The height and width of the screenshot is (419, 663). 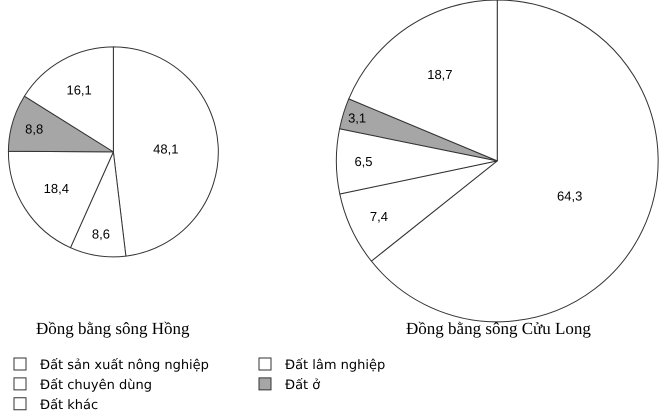 I want to click on legend-label: Đất chuyên dùng, so click(x=96, y=385).